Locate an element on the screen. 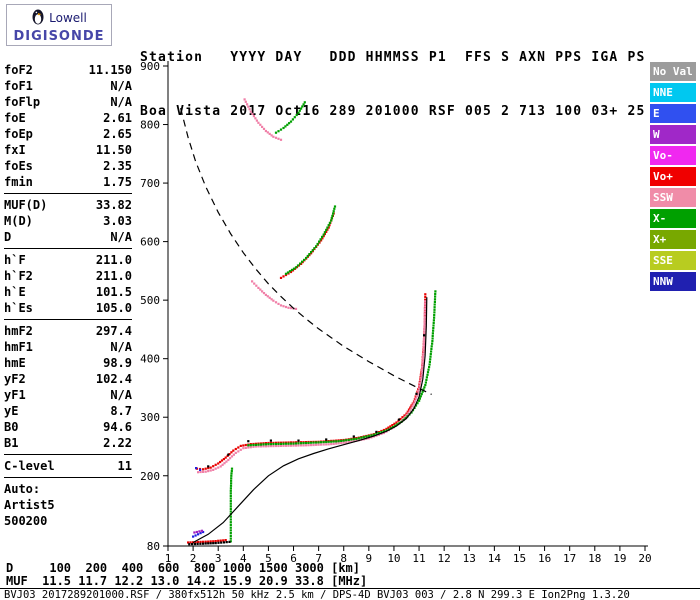 This screenshot has height=600, width=700. series-second-order-x is located at coordinates (310, 240).